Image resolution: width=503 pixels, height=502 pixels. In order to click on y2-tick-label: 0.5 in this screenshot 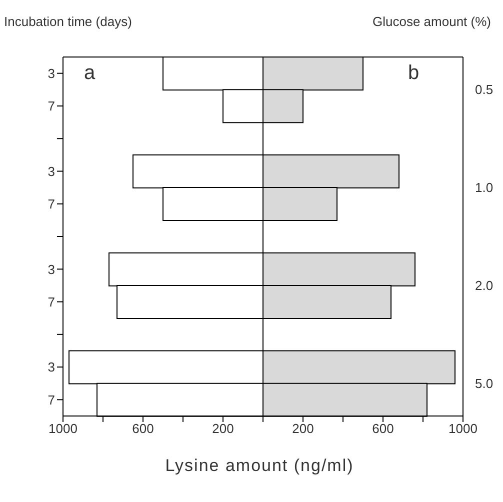, I will do `click(484, 90)`.